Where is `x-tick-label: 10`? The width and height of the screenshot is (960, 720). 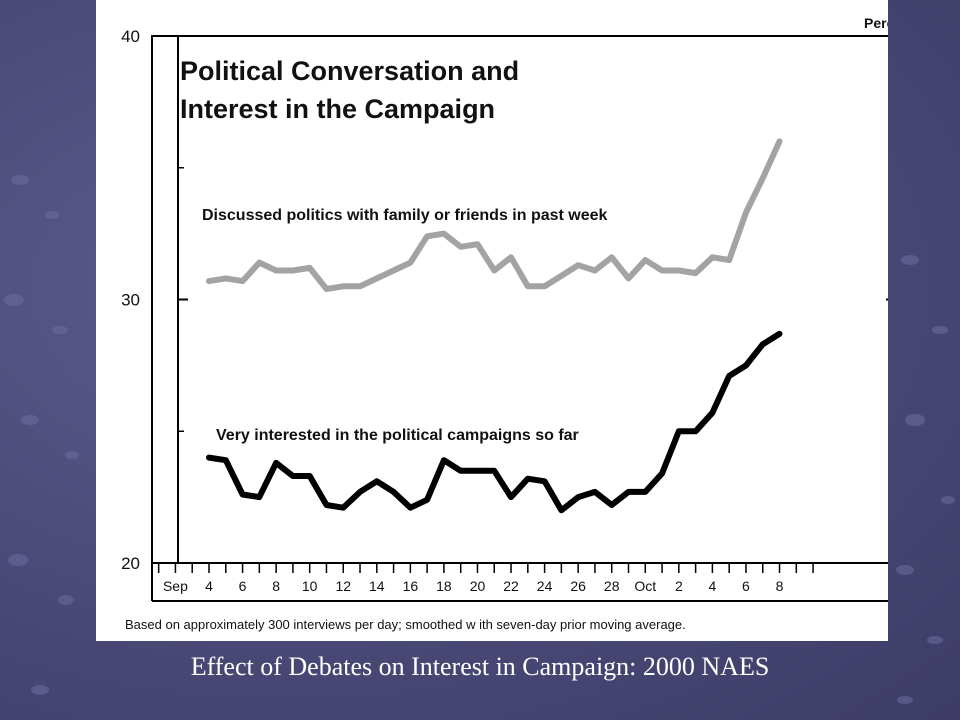
x-tick-label: 10 is located at coordinates (310, 586).